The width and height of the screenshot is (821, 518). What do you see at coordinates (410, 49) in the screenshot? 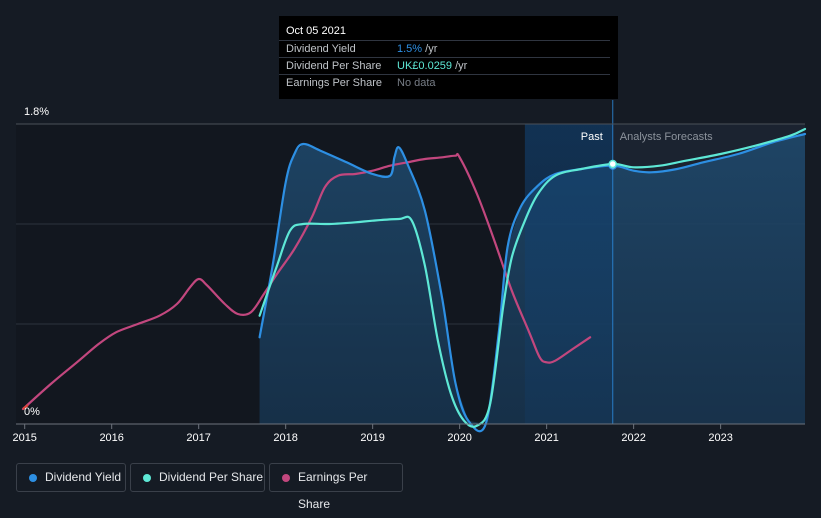
I see `tooltip-value-text: 1.5%` at bounding box center [410, 49].